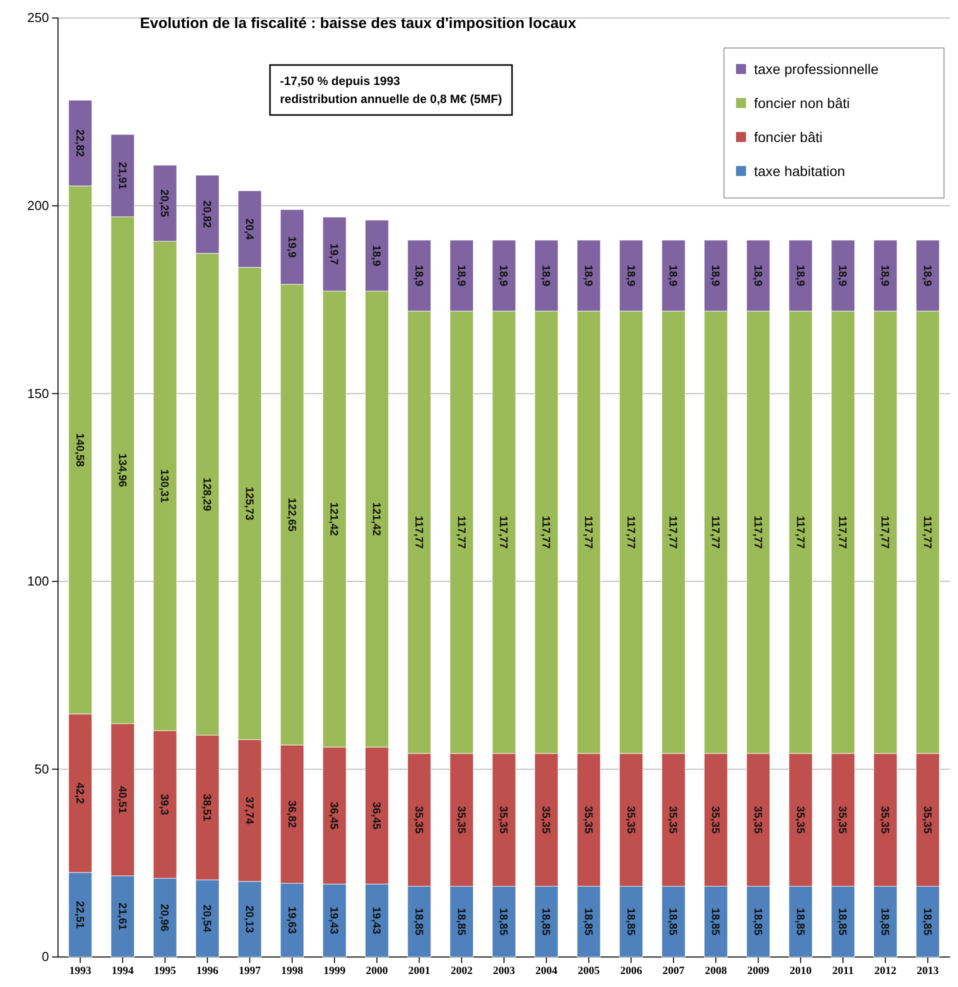 The image size is (958, 987). What do you see at coordinates (80, 970) in the screenshot?
I see `x-tick-label: 1993` at bounding box center [80, 970].